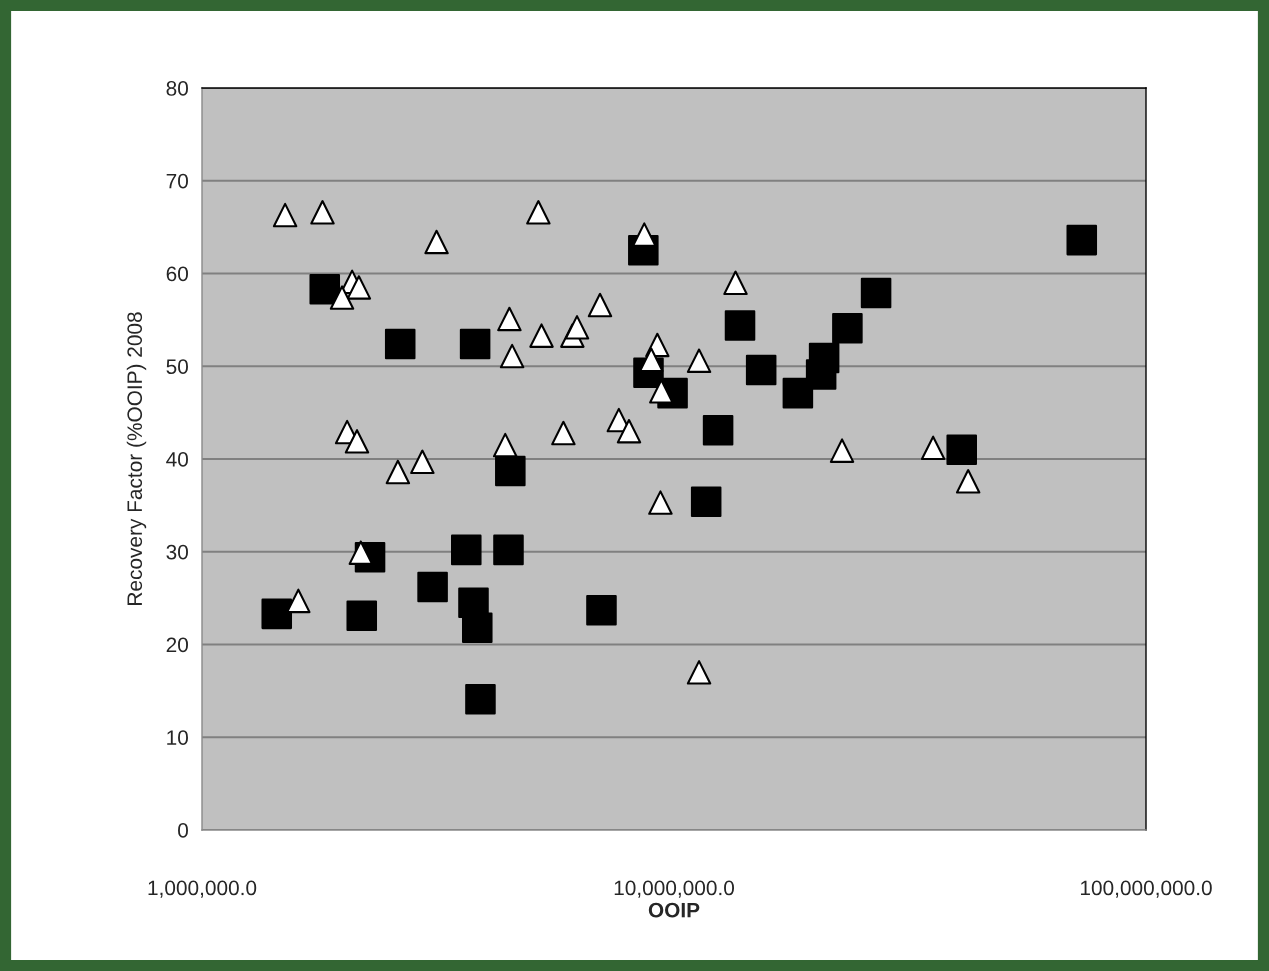 The height and width of the screenshot is (971, 1269). What do you see at coordinates (674, 910) in the screenshot?
I see `x-axis-title: OOIP` at bounding box center [674, 910].